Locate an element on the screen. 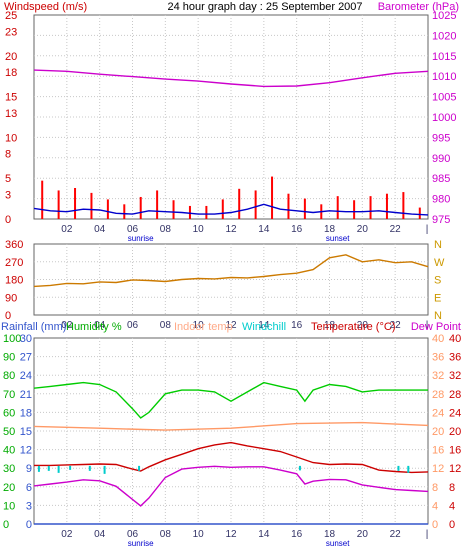  chart1-left-tick-label: 25 is located at coordinates (11, 16).